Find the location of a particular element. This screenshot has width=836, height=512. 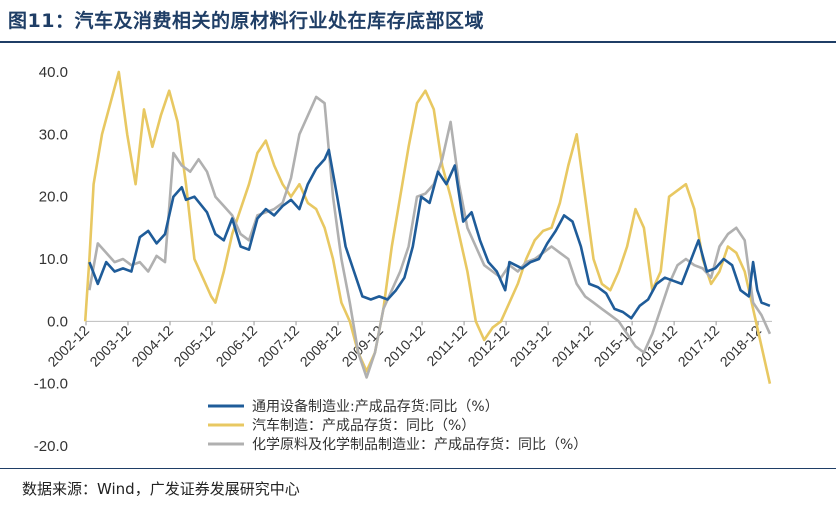

x-tick-label: 2014-12 is located at coordinates (573, 346).